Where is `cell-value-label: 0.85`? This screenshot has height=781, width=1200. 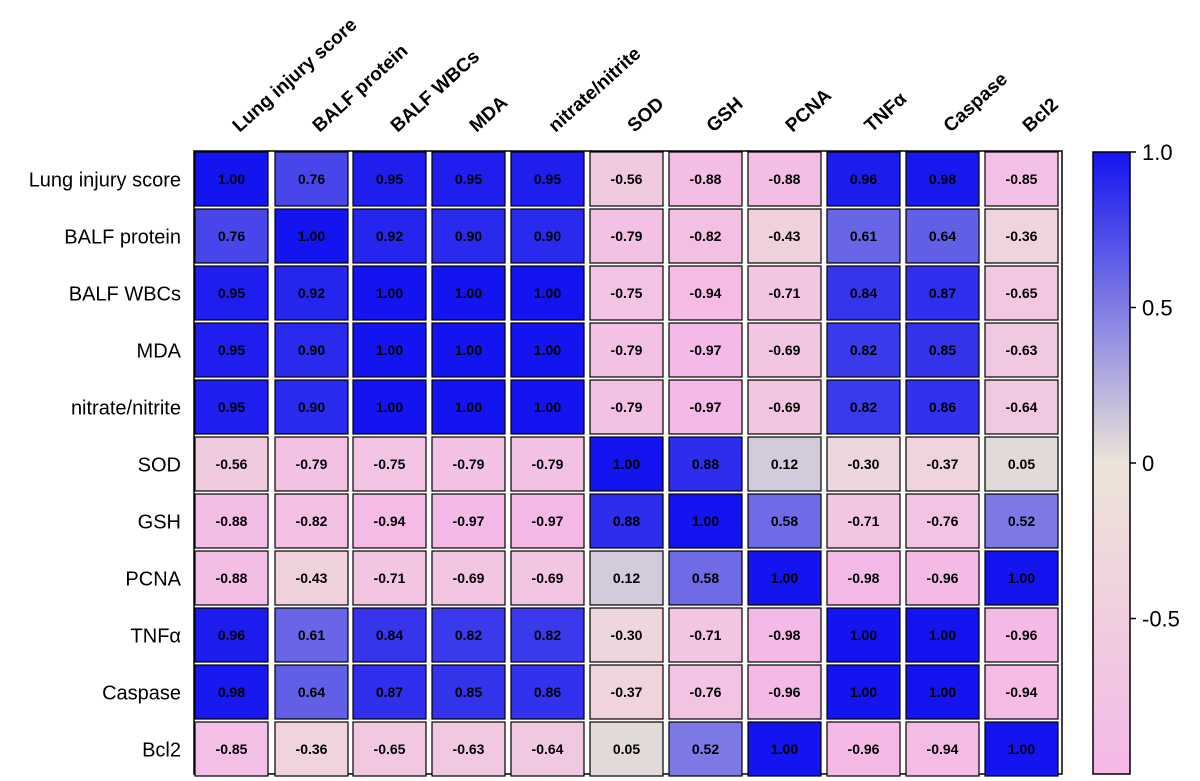 cell-value-label: 0.85 is located at coordinates (468, 692).